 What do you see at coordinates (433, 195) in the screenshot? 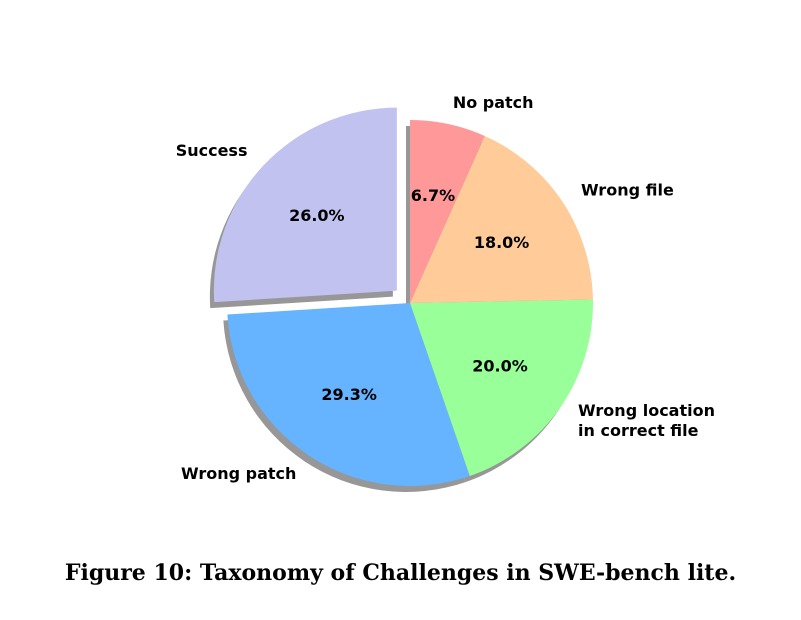
I see `pct-label-no-patch: 6.7%` at bounding box center [433, 195].